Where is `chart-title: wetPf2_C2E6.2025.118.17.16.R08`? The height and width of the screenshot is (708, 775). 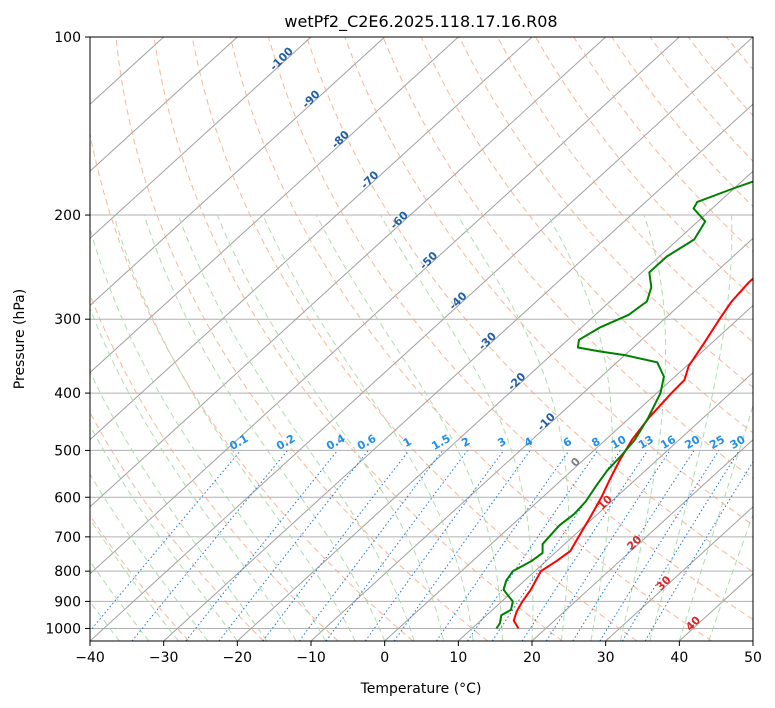
chart-title: wetPf2_C2E6.2025.118.17.16.R08 is located at coordinates (420, 22).